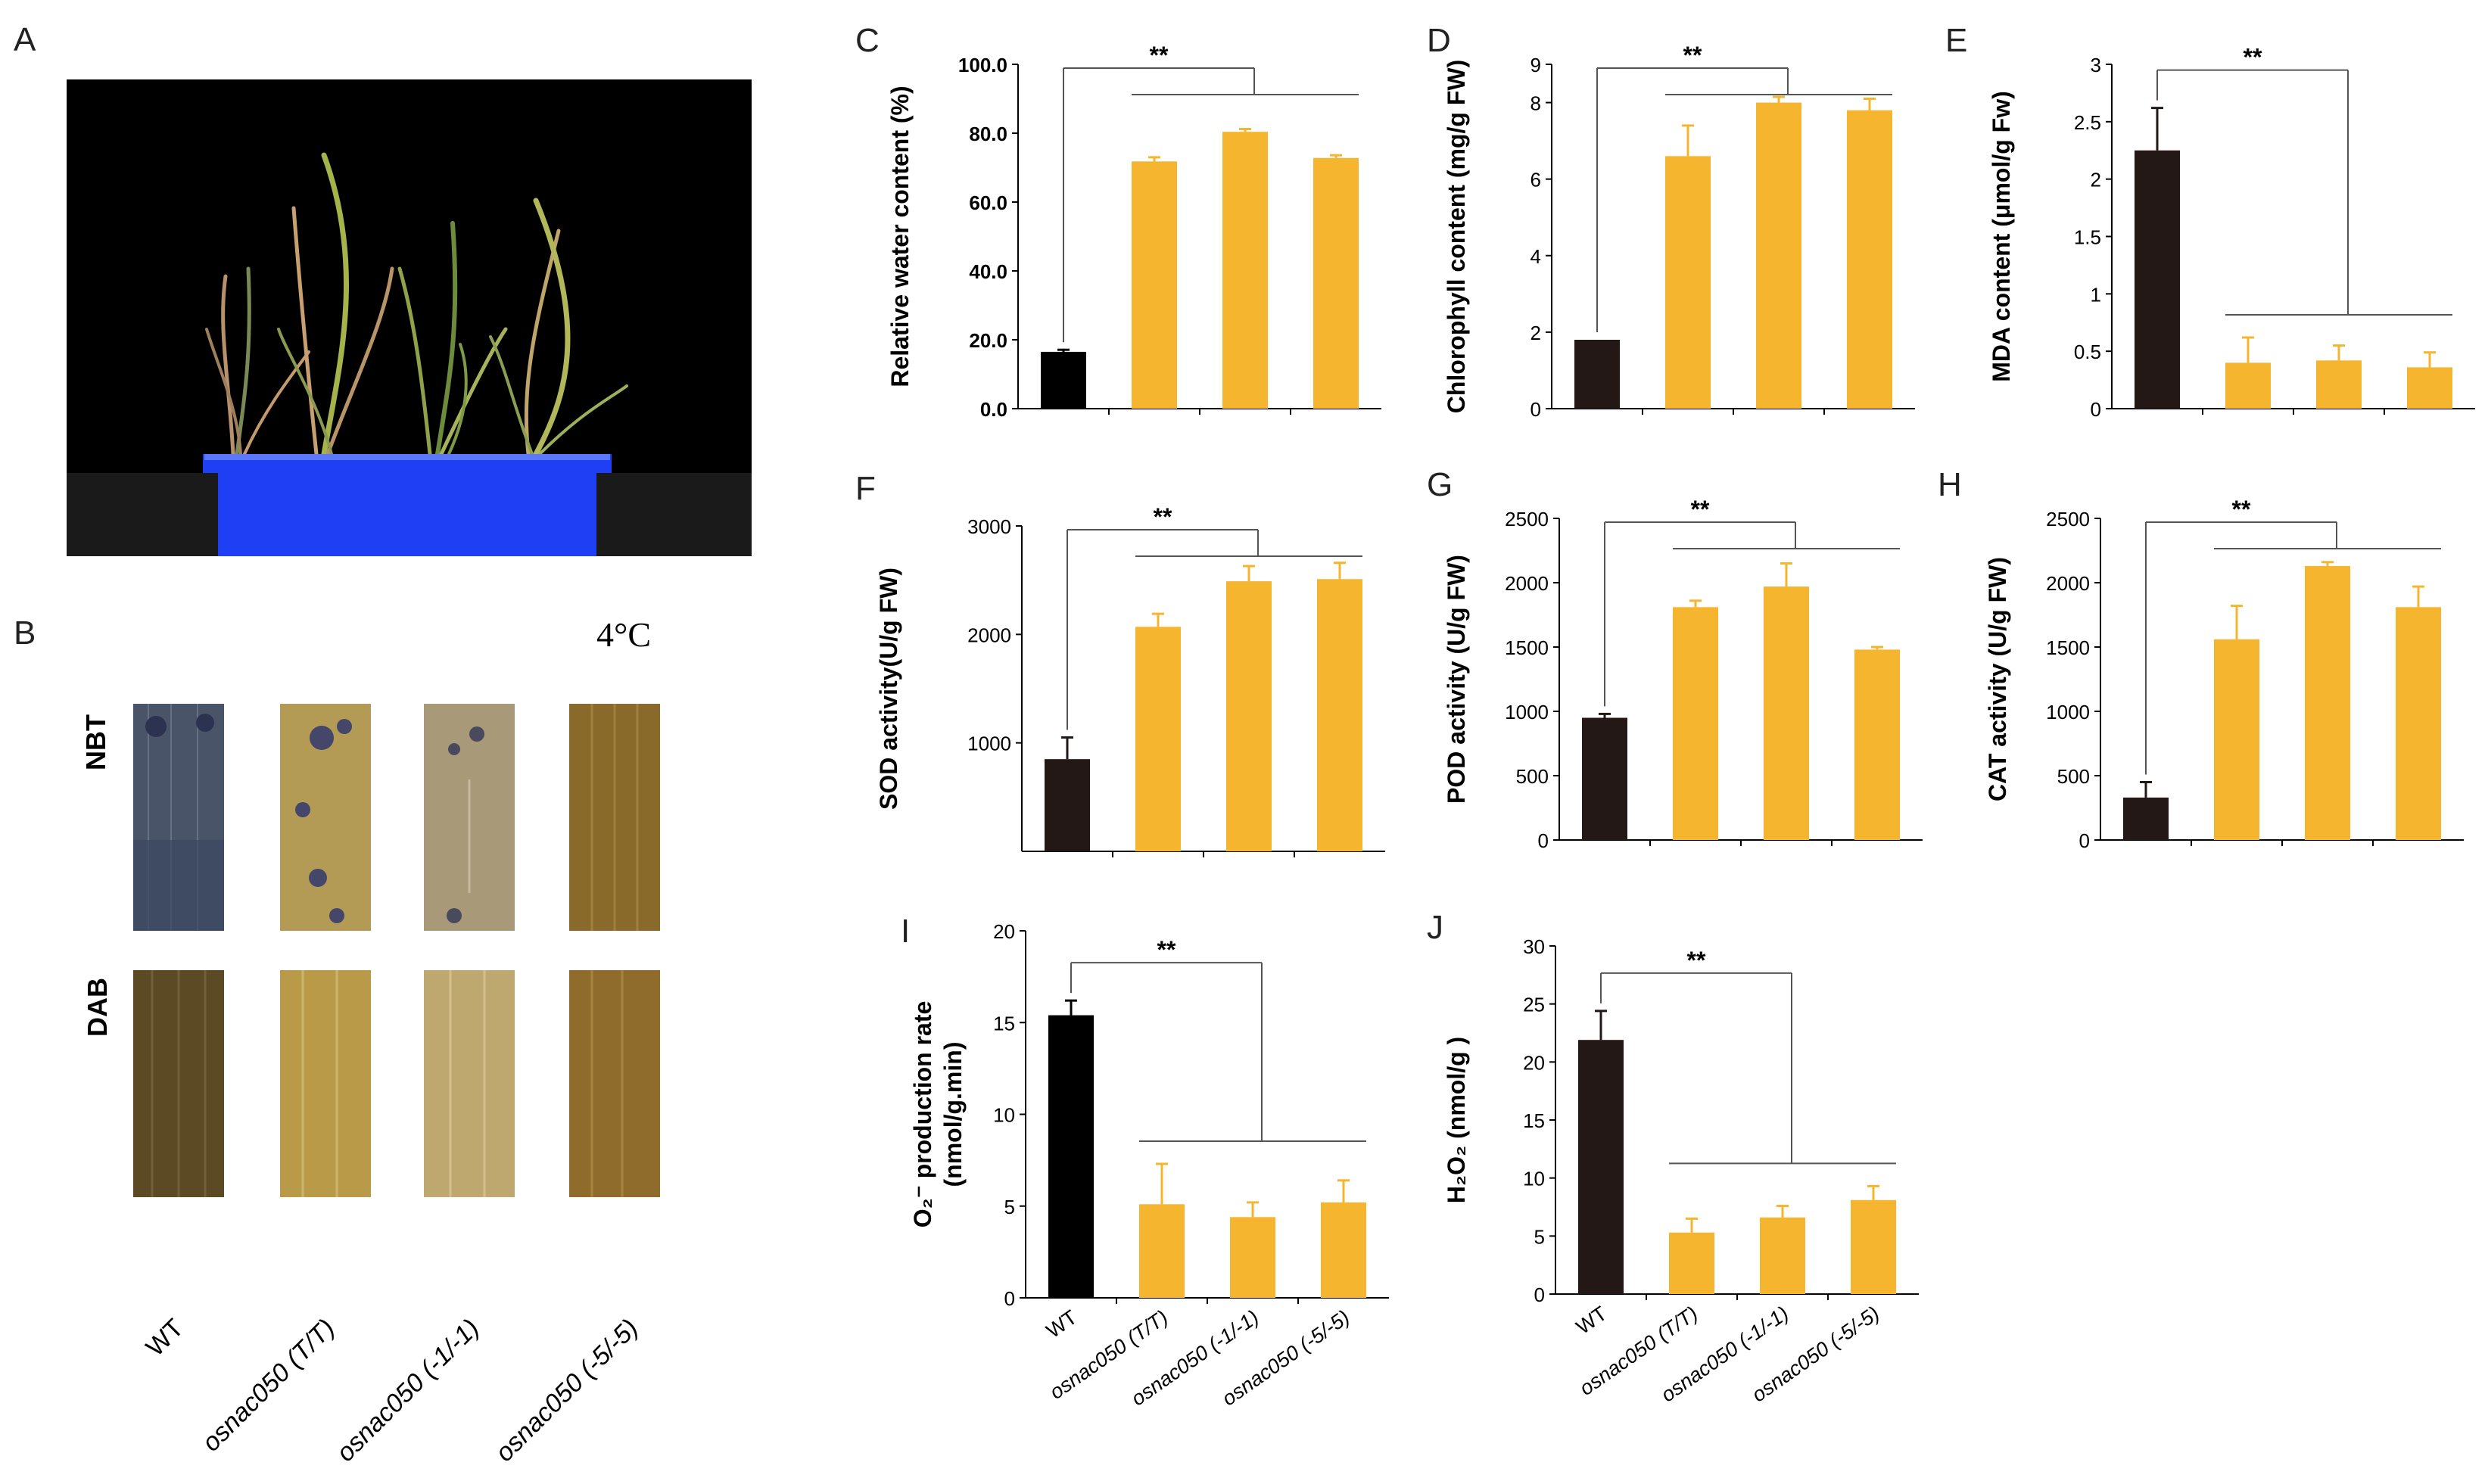 Image resolution: width=2488 pixels, height=1484 pixels. What do you see at coordinates (989, 526) in the screenshot?
I see `y-tick-label: 3000` at bounding box center [989, 526].